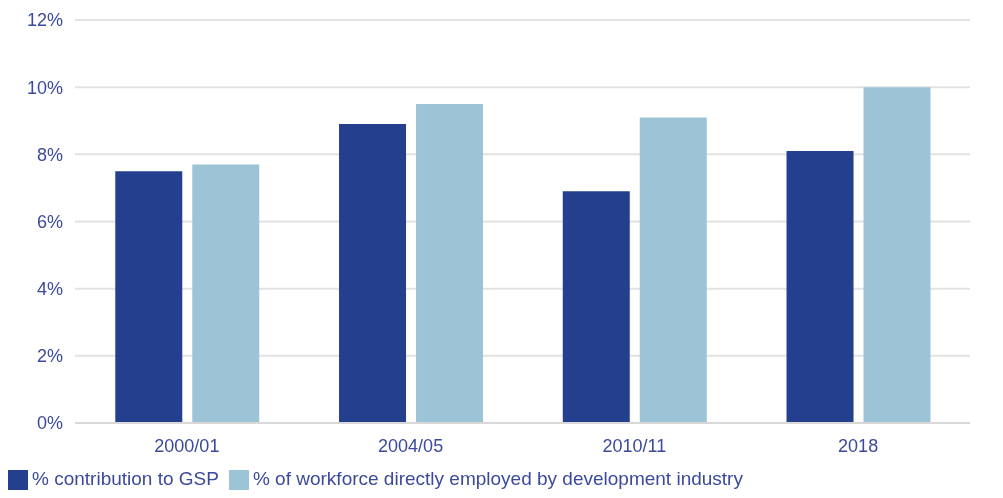 The image size is (1003, 498). I want to click on y-tick-label: 2%, so click(49, 356).